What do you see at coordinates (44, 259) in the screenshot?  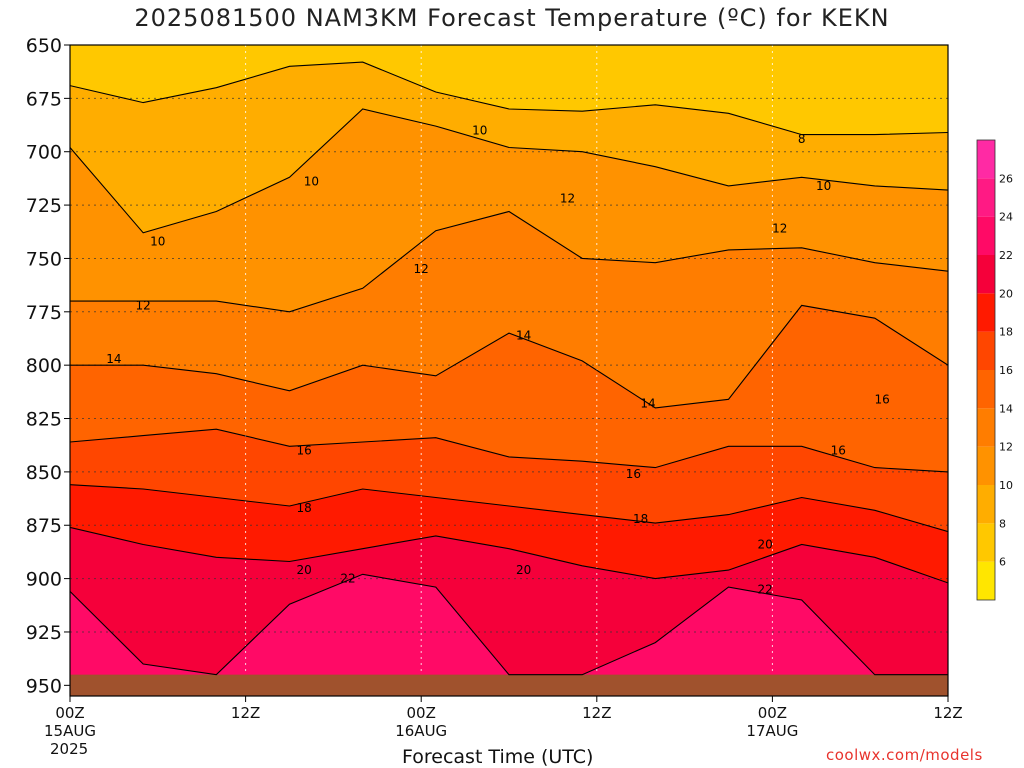 I see `y-tick-label-750: 750` at bounding box center [44, 259].